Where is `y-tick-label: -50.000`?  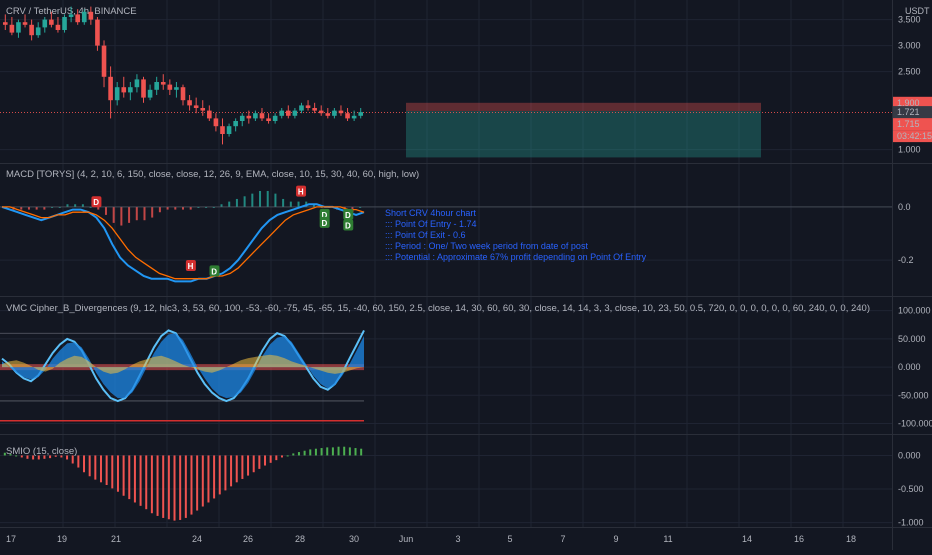
y-tick-label: -50.000 is located at coordinates (913, 395).